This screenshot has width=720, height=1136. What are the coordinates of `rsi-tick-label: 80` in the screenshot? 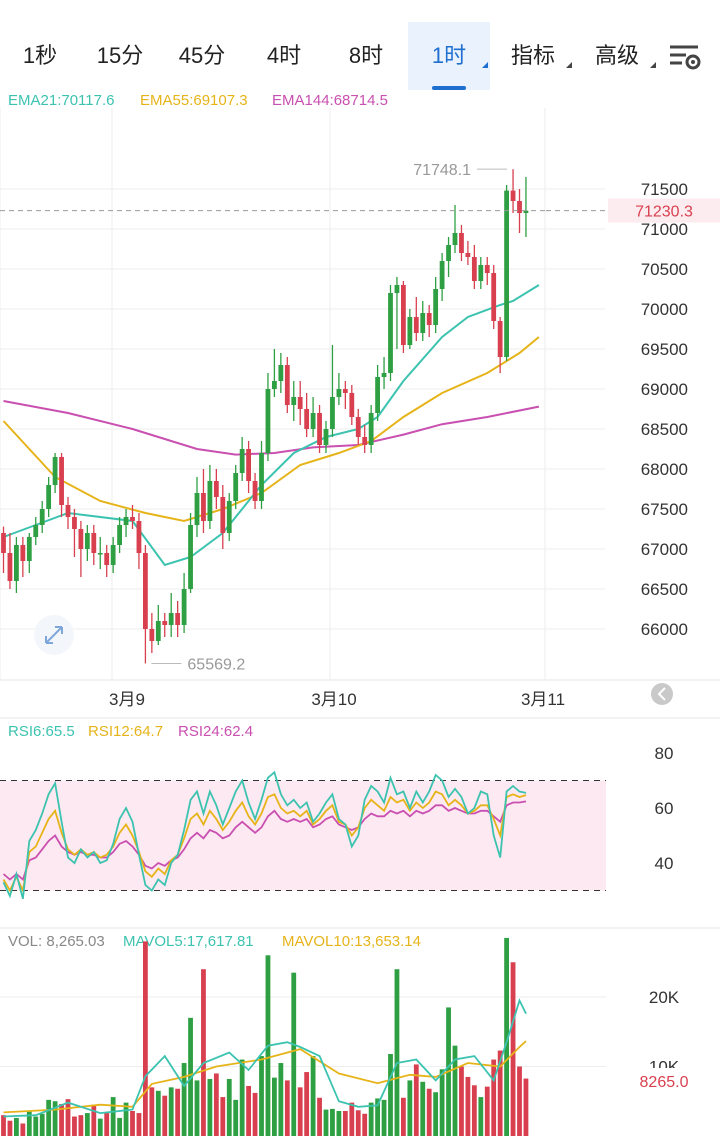 It's located at (664, 753).